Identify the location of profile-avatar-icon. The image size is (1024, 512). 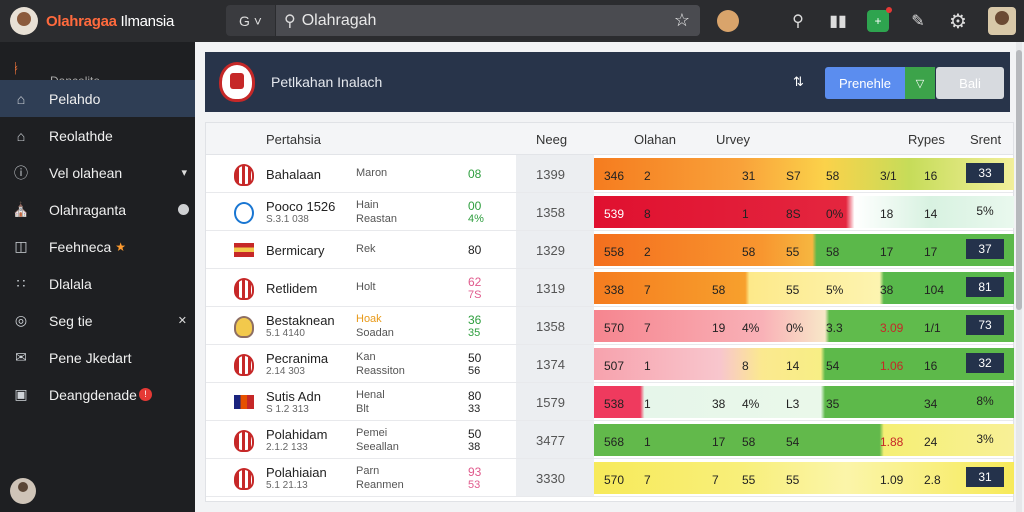
(728, 21).